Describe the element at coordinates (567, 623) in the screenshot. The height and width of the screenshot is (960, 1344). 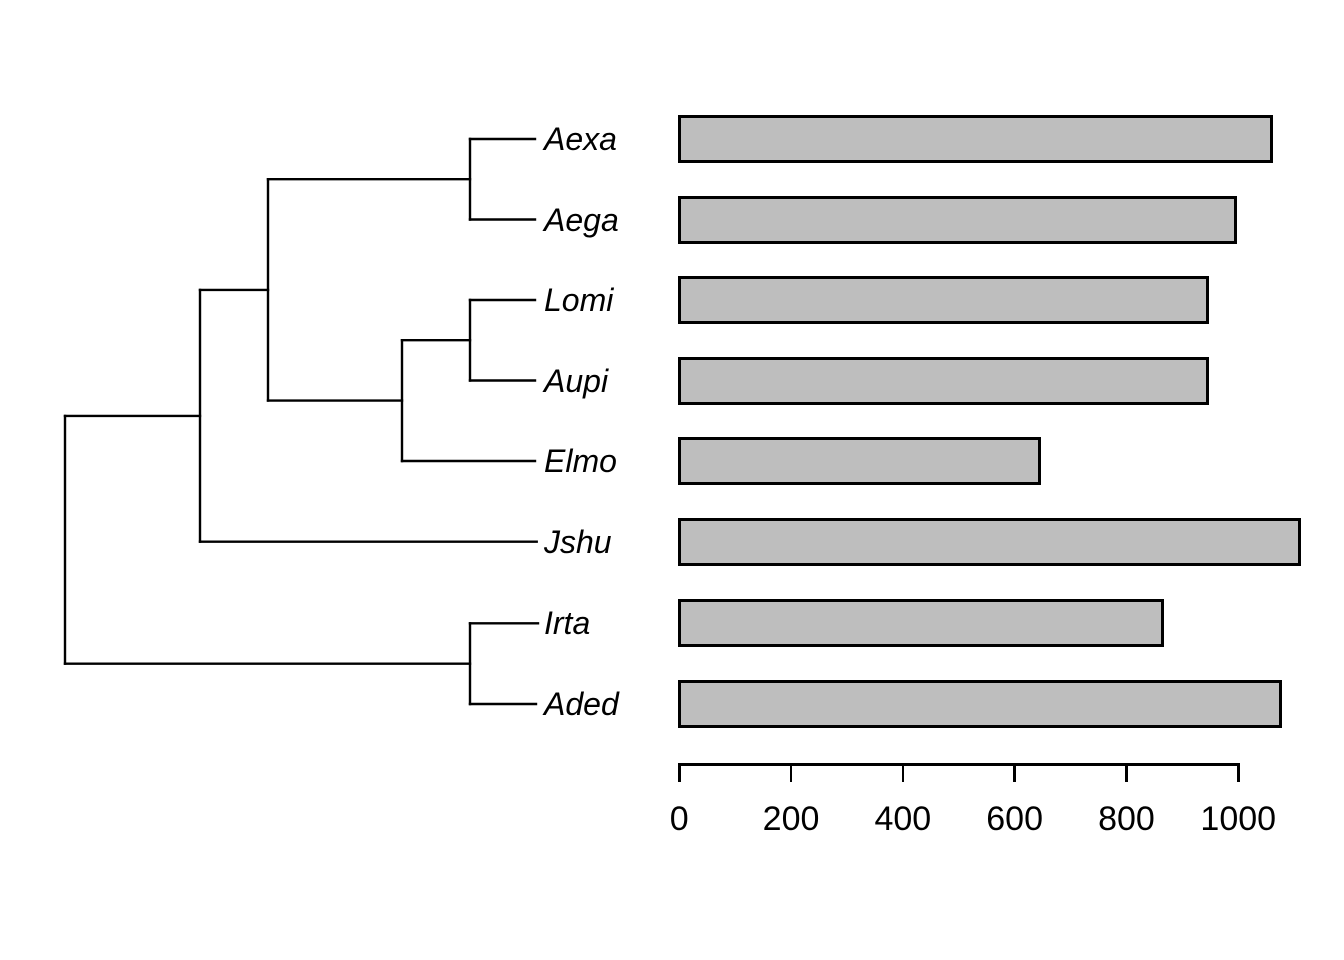
I see `tip-label-irta: Irta` at that location.